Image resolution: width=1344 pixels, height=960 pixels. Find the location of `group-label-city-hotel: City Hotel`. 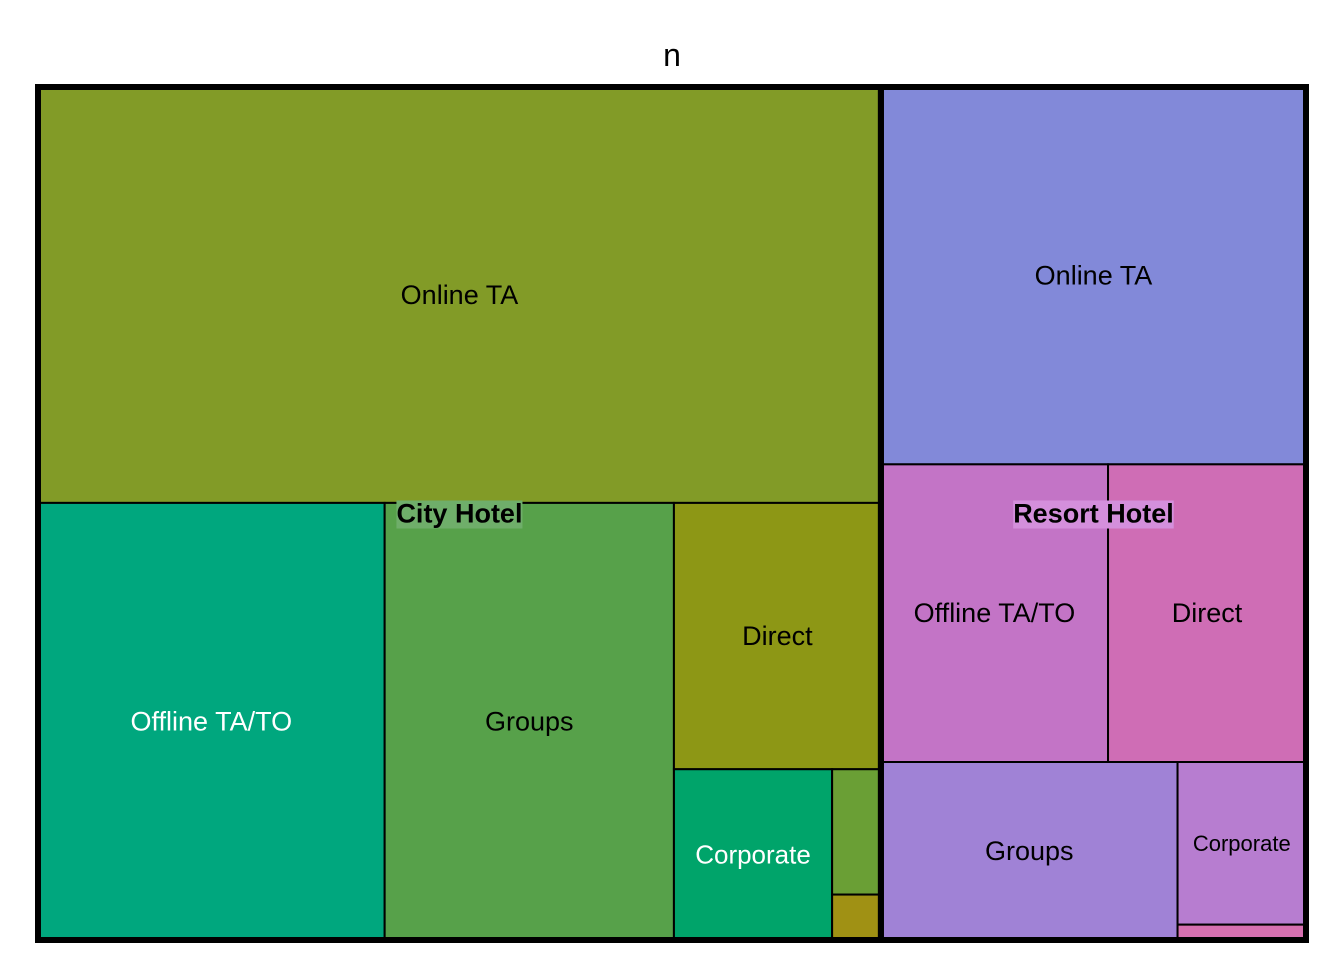

group-label-city-hotel: City Hotel is located at coordinates (459, 514).